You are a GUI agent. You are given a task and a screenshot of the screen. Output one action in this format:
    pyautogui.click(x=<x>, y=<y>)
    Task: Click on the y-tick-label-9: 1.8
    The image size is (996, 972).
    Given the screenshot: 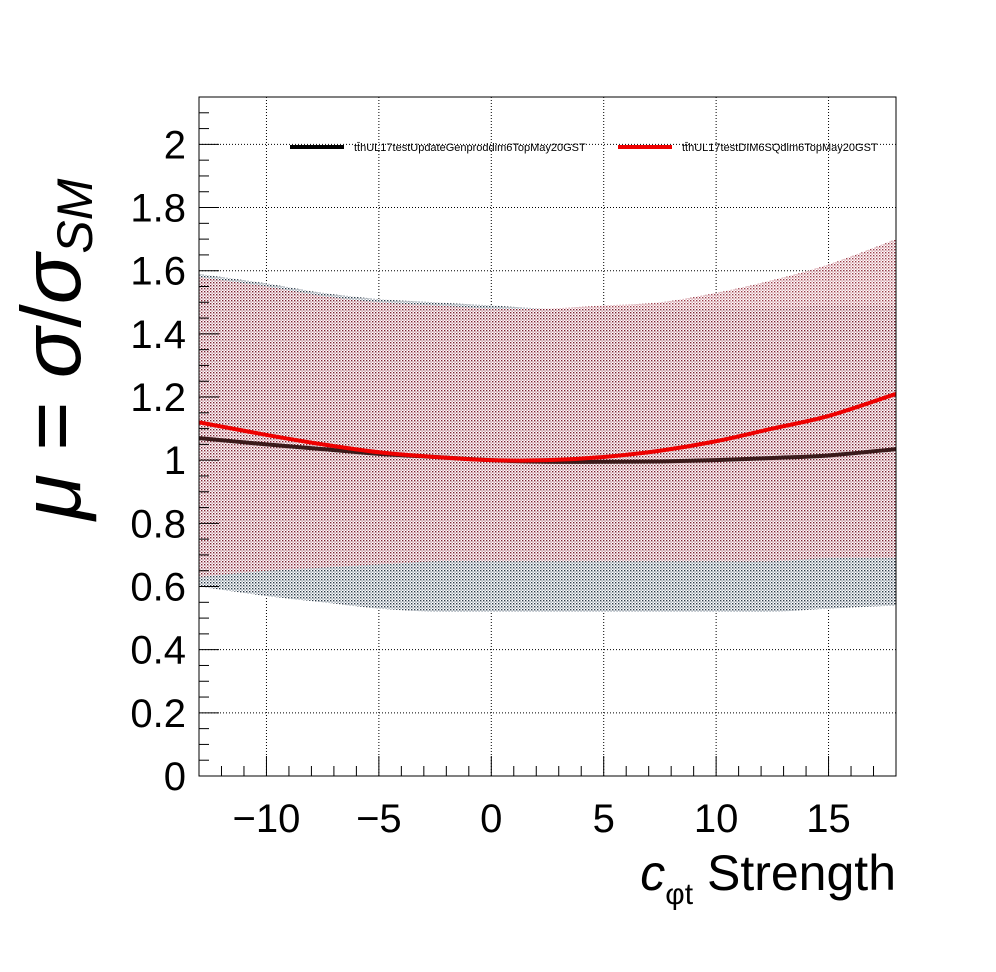 What is the action you would take?
    pyautogui.click(x=158, y=209)
    